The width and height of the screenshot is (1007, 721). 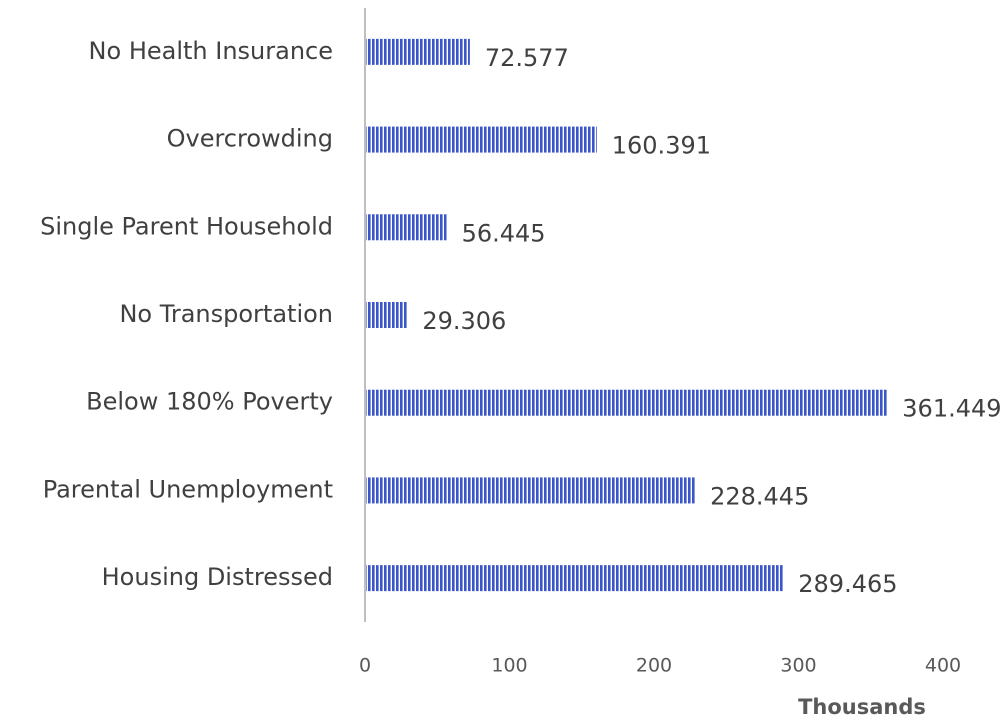 I want to click on y-tick-label: Parental Unemployment, so click(x=188, y=489).